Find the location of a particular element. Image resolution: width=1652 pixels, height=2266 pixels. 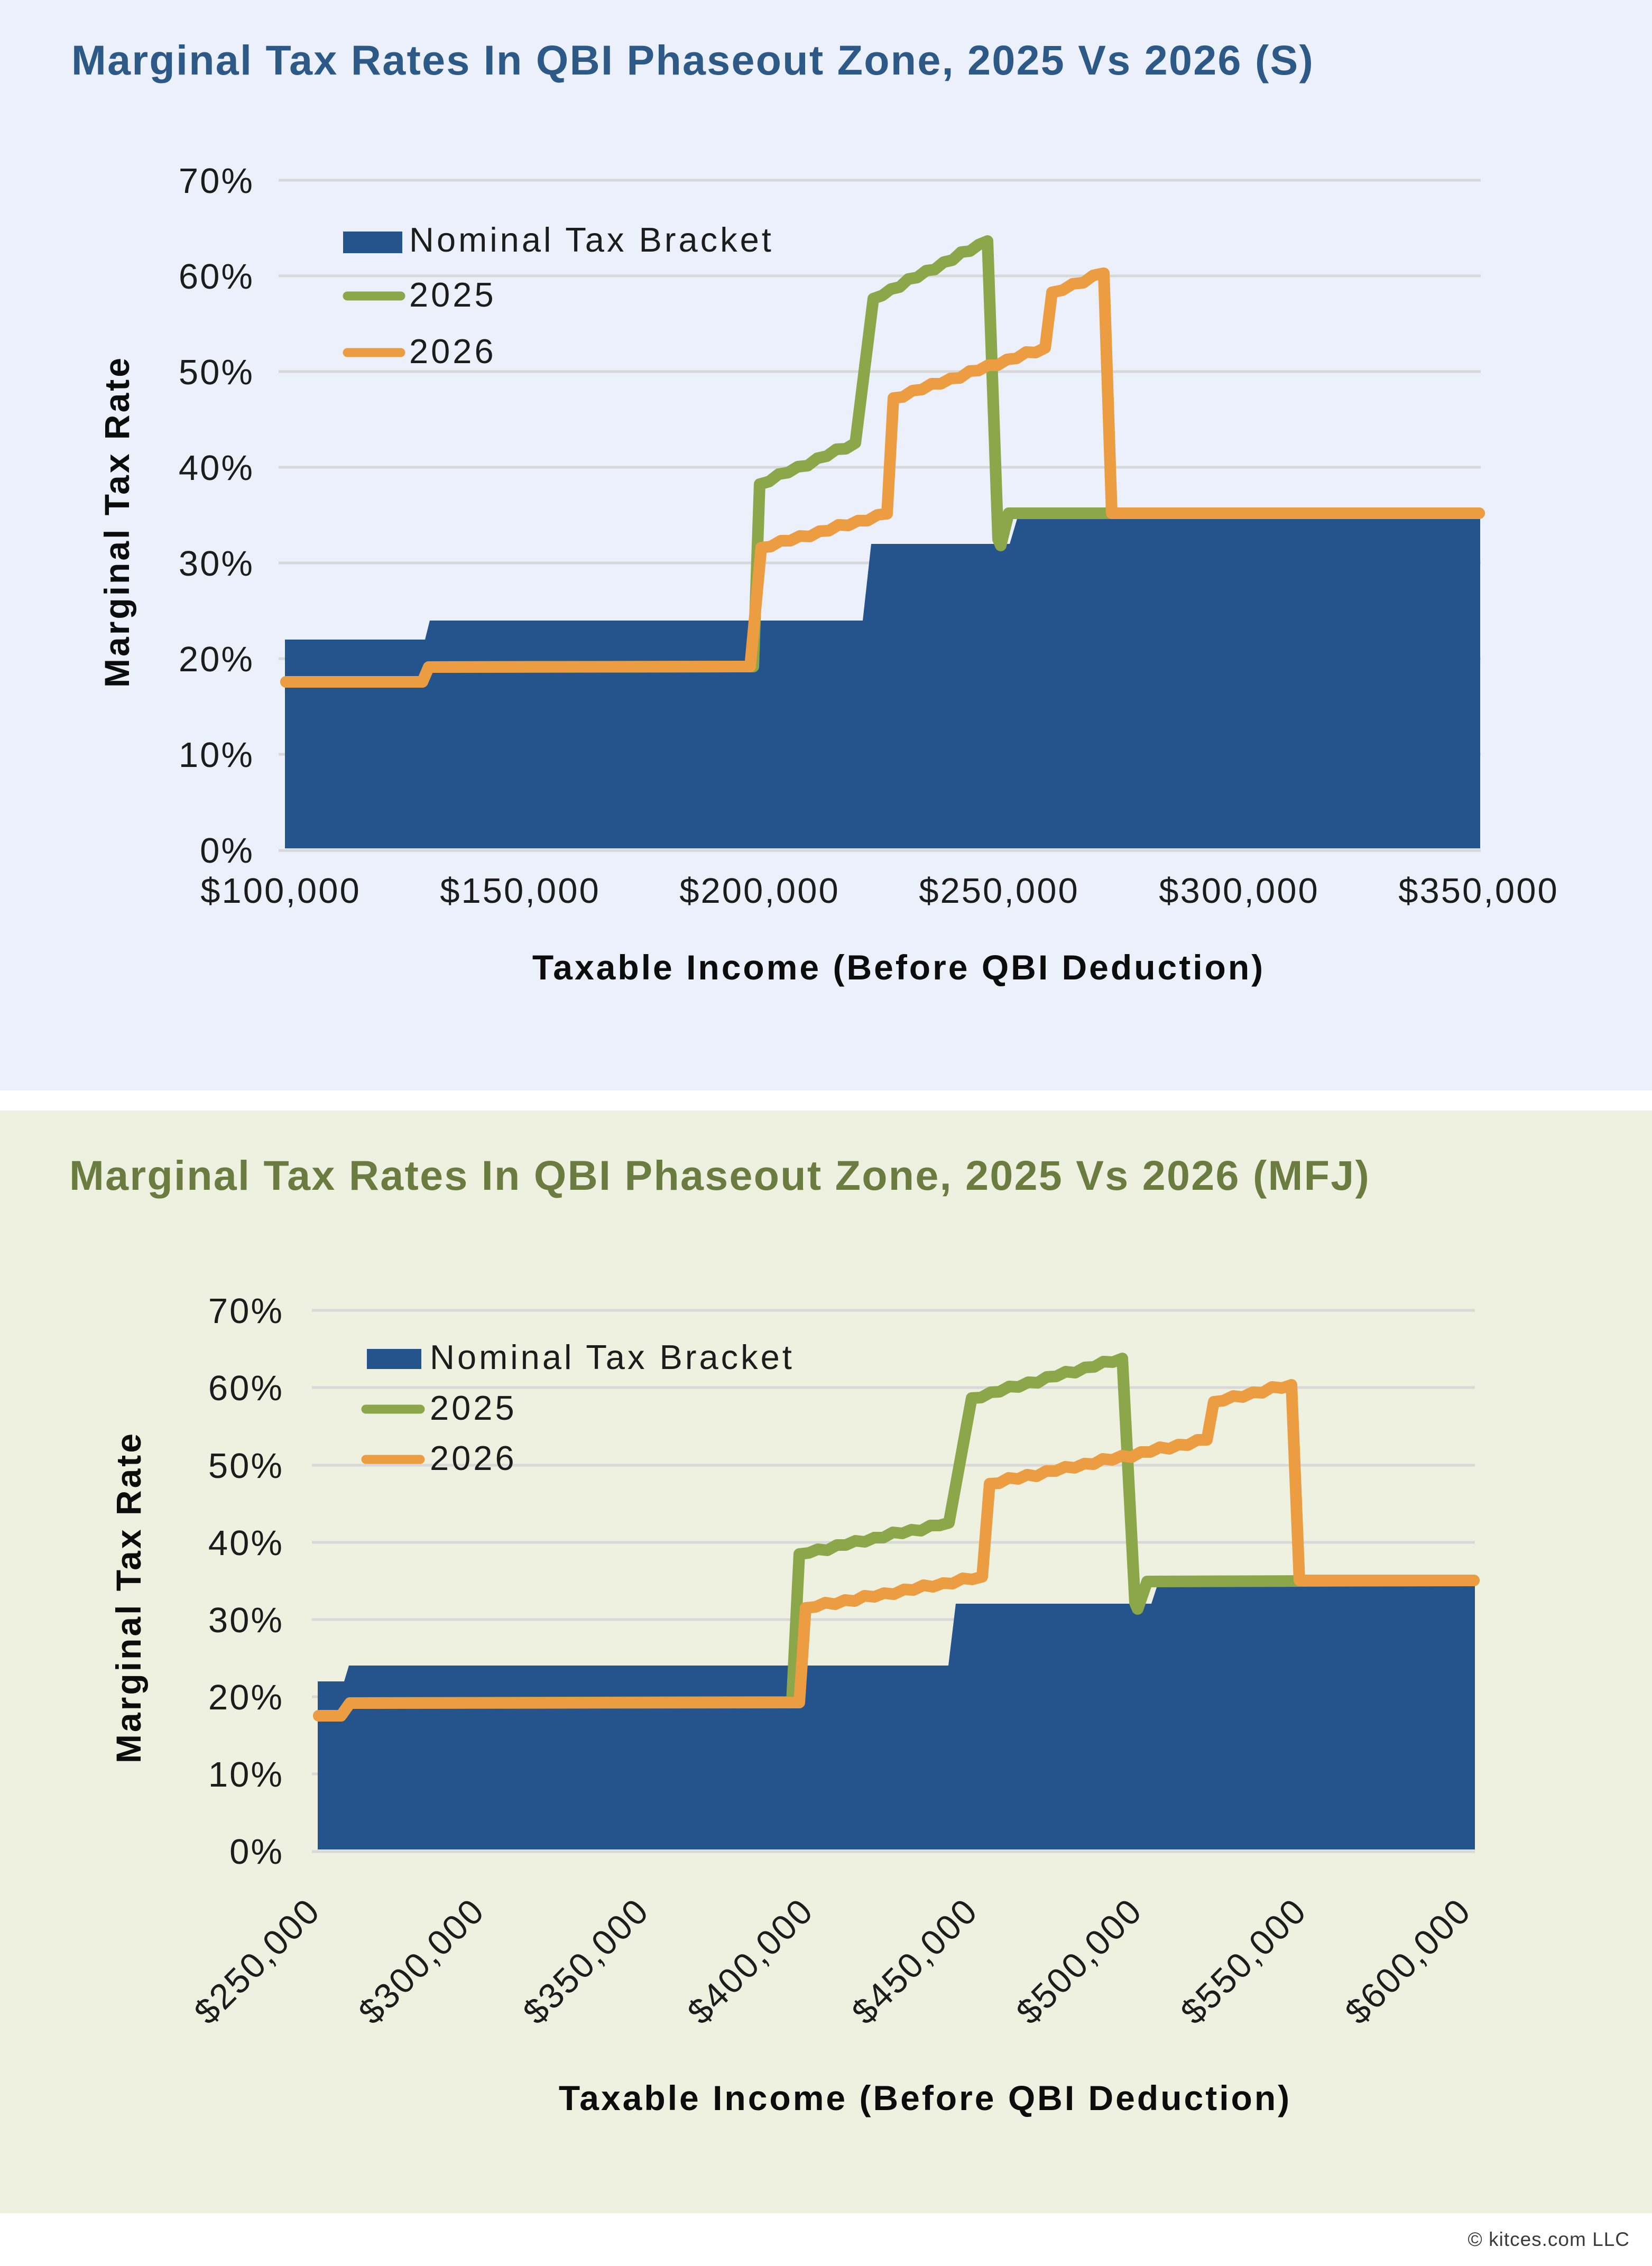

svg-text: $100,000 is located at coordinates (280, 891).